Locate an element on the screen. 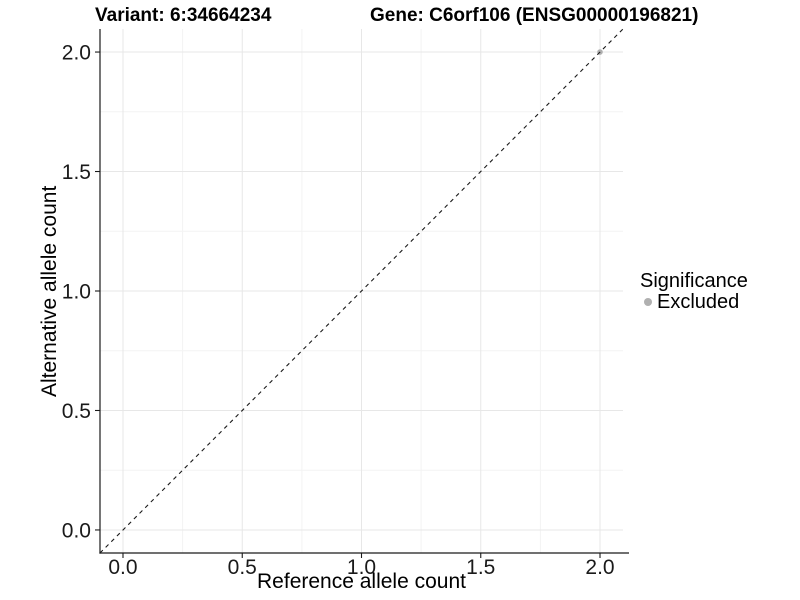  x-tick-label: 2.0 is located at coordinates (599, 567).